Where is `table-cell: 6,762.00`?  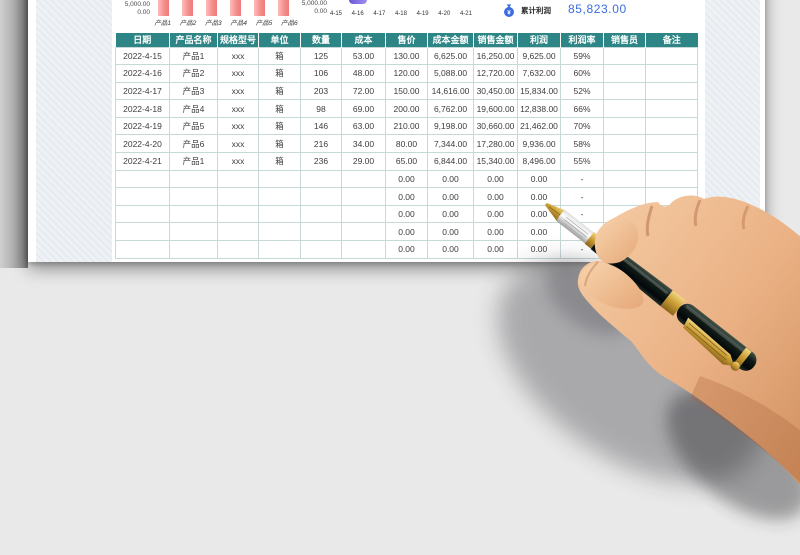
table-cell: 6,762.00 is located at coordinates (450, 108).